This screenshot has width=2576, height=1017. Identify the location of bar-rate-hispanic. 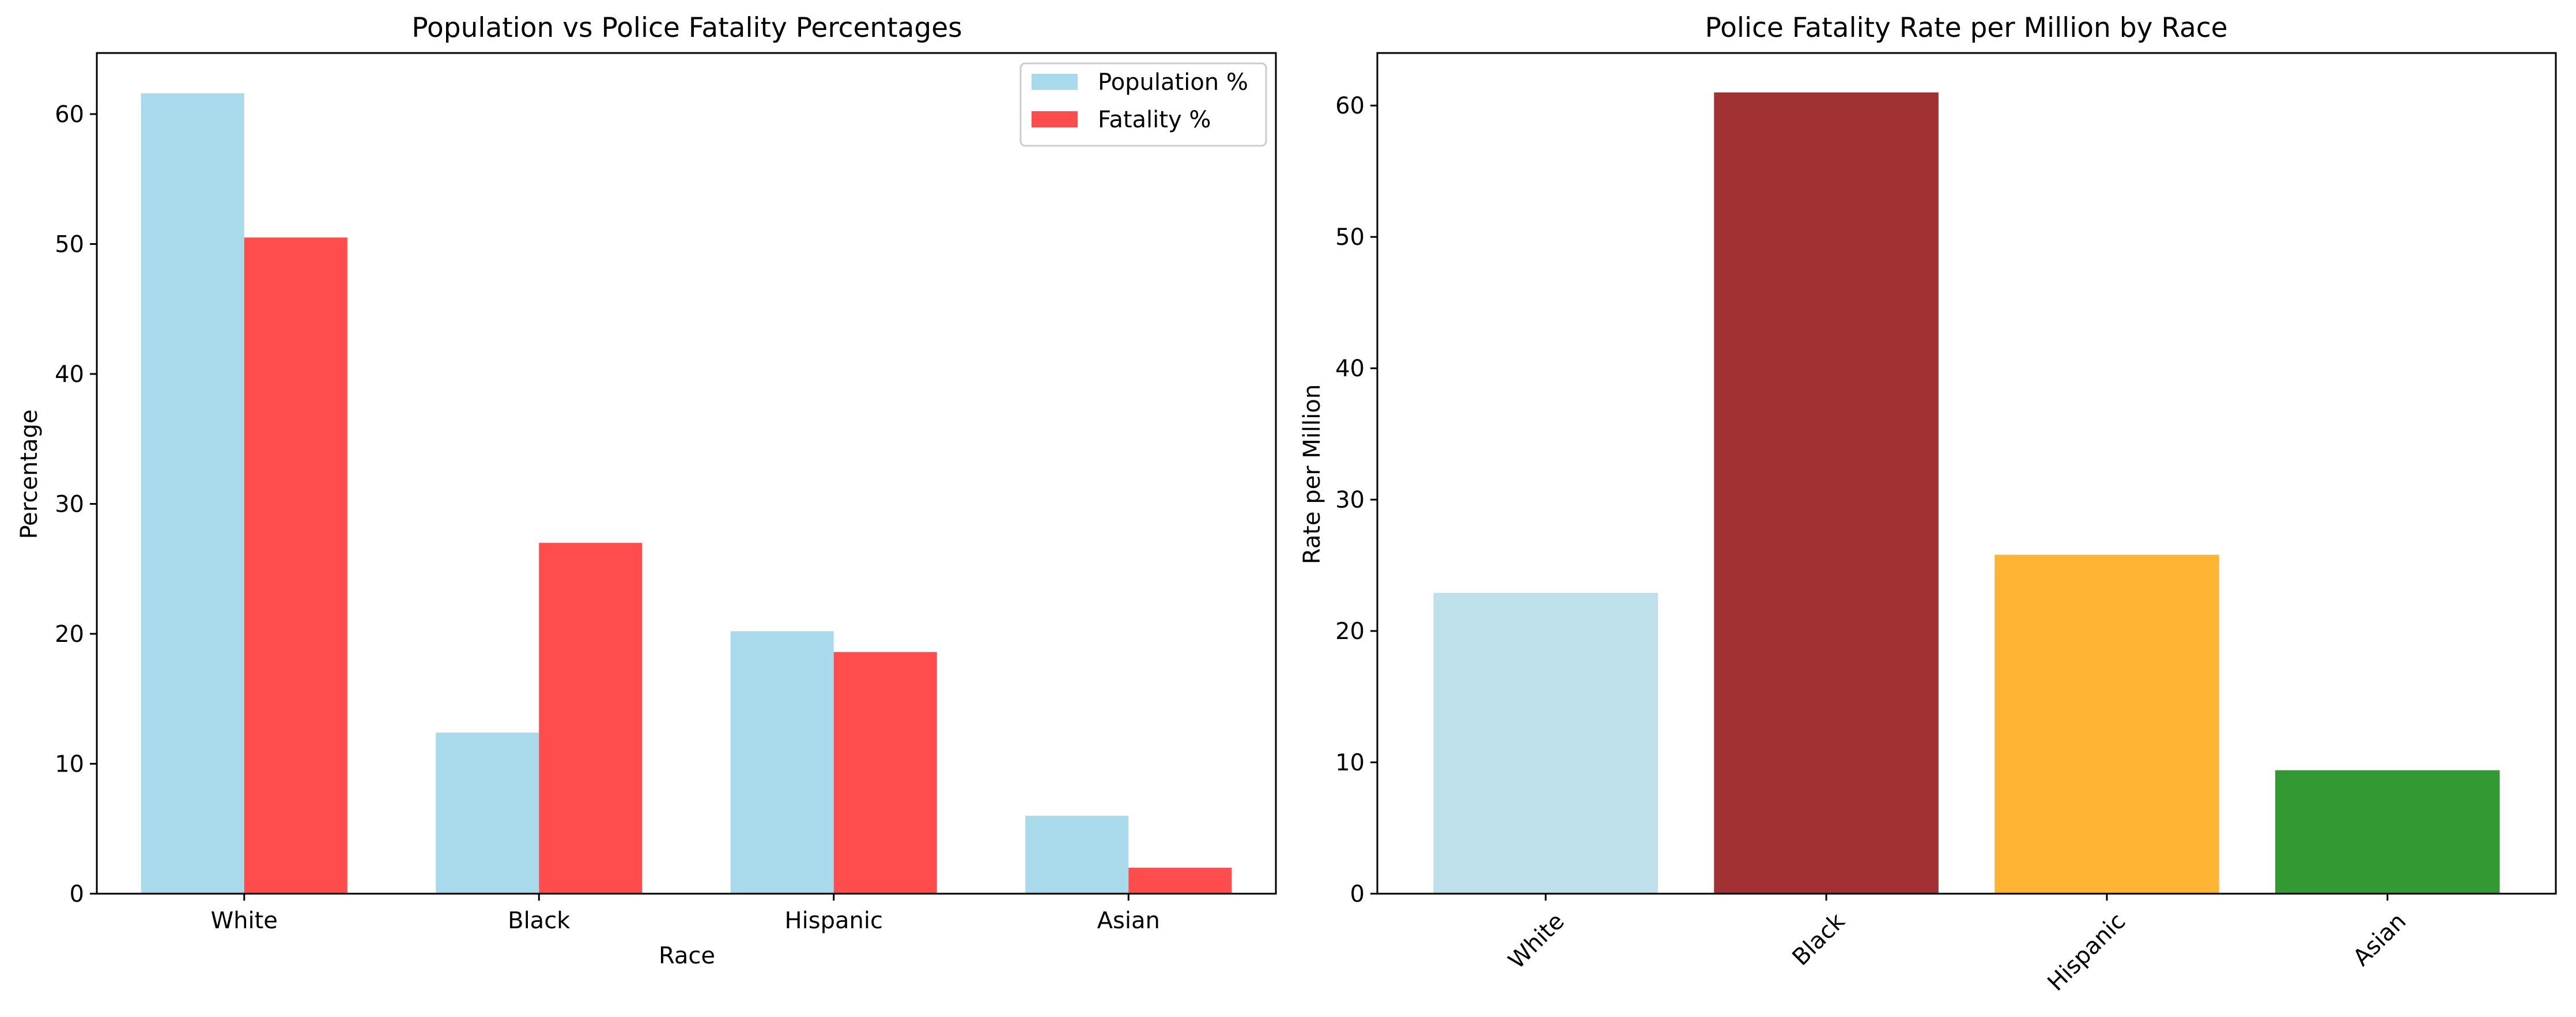
(2107, 724).